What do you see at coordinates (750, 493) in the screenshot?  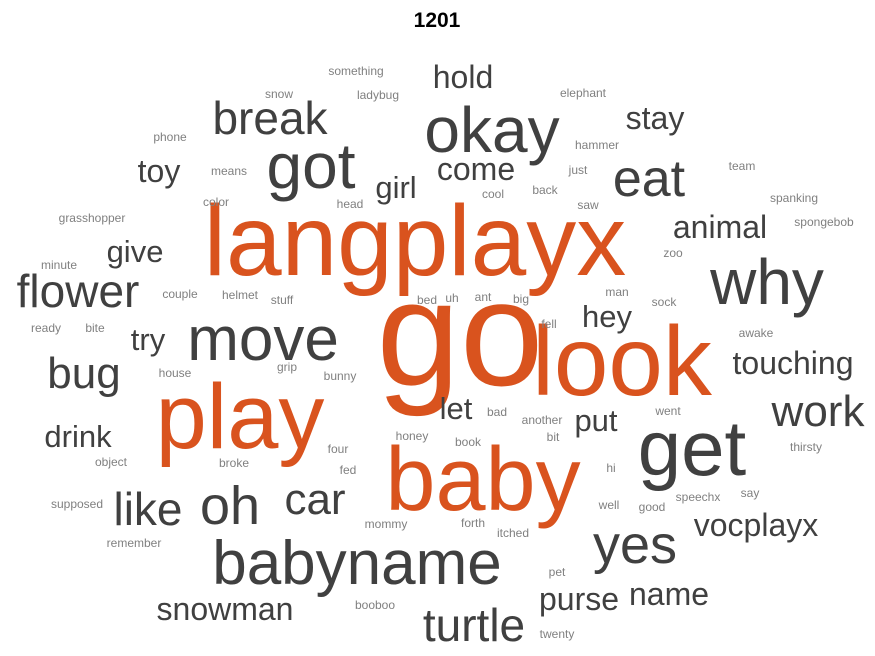 I see `word-say: say` at bounding box center [750, 493].